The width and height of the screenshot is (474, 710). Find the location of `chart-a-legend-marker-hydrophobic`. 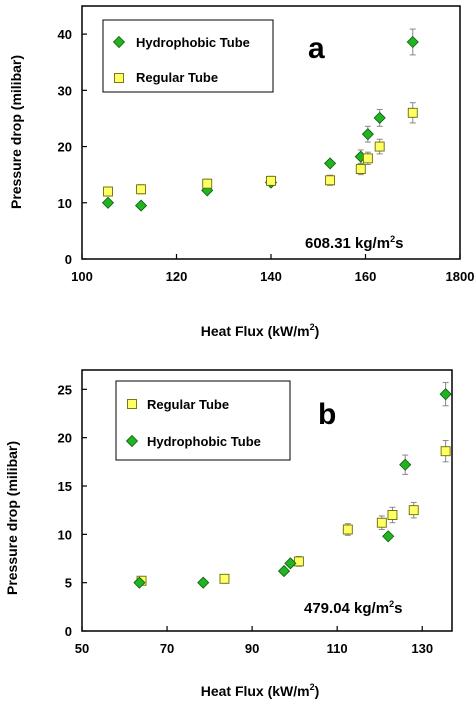

chart-a-legend-marker-hydrophobic is located at coordinates (119, 42).